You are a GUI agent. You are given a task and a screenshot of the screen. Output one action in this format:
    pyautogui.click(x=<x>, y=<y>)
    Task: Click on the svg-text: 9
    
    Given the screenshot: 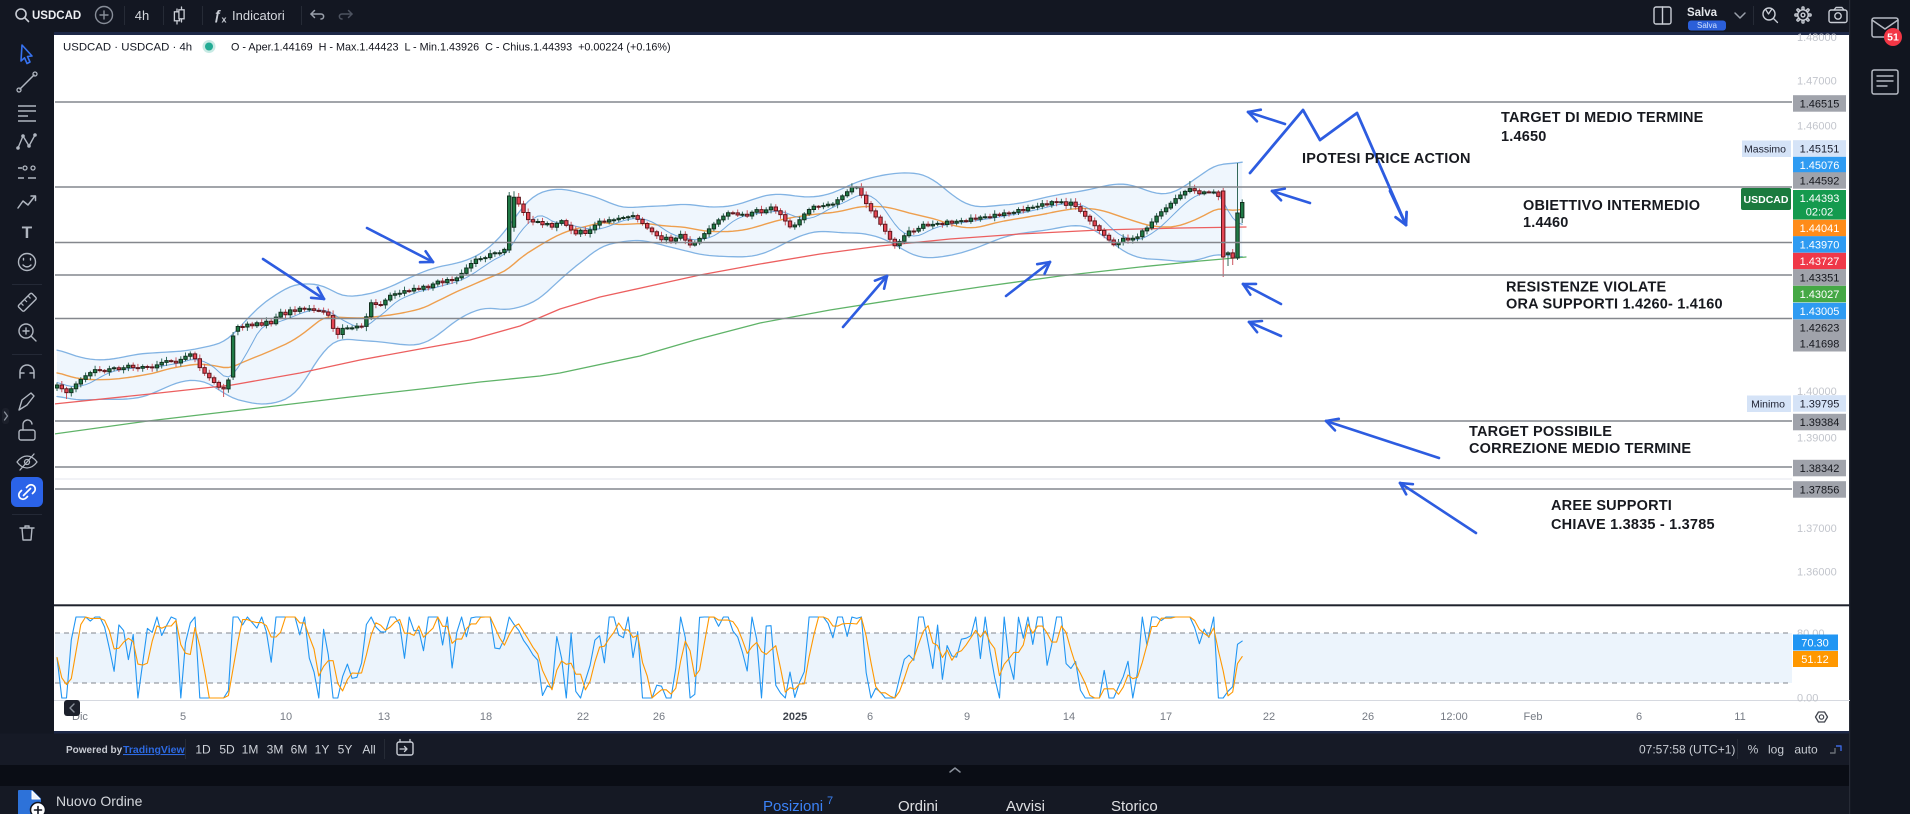 What is the action you would take?
    pyautogui.click(x=967, y=717)
    